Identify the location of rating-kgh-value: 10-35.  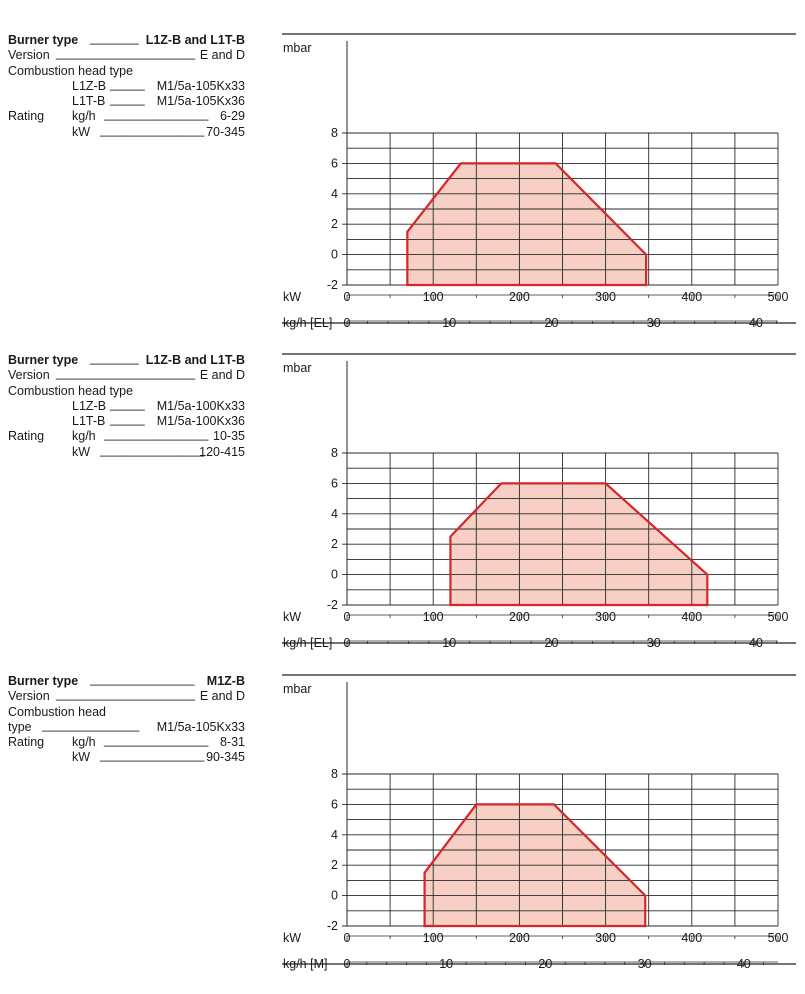
(229, 436).